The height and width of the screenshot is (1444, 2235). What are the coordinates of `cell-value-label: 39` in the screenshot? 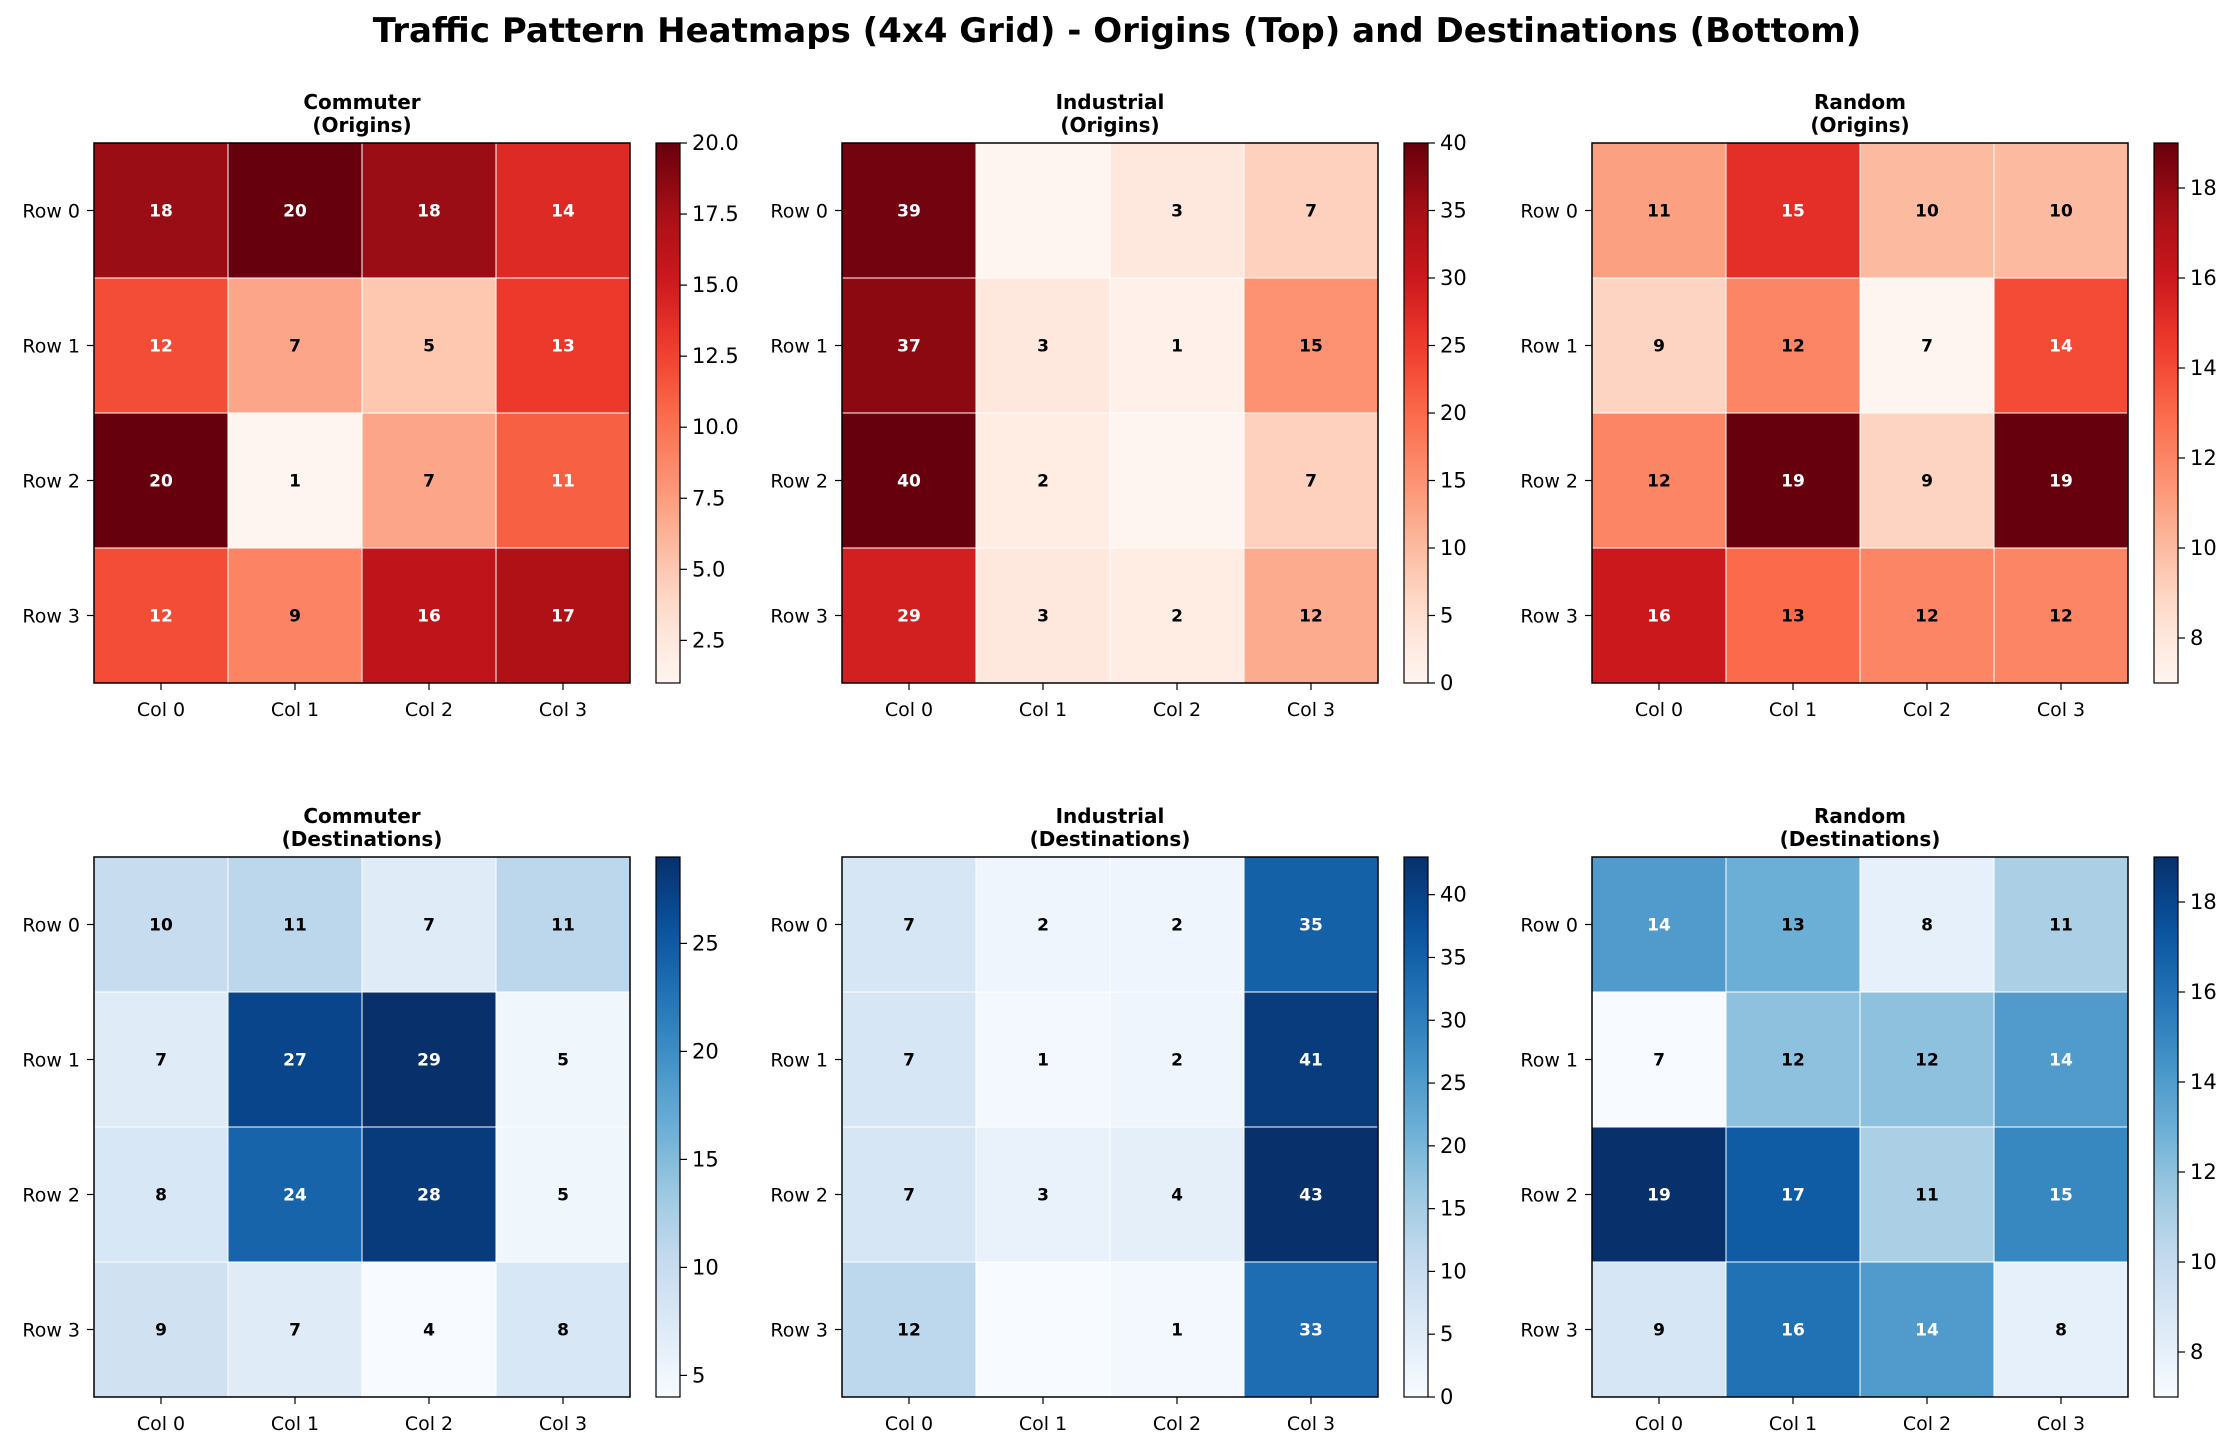 It's located at (909, 212).